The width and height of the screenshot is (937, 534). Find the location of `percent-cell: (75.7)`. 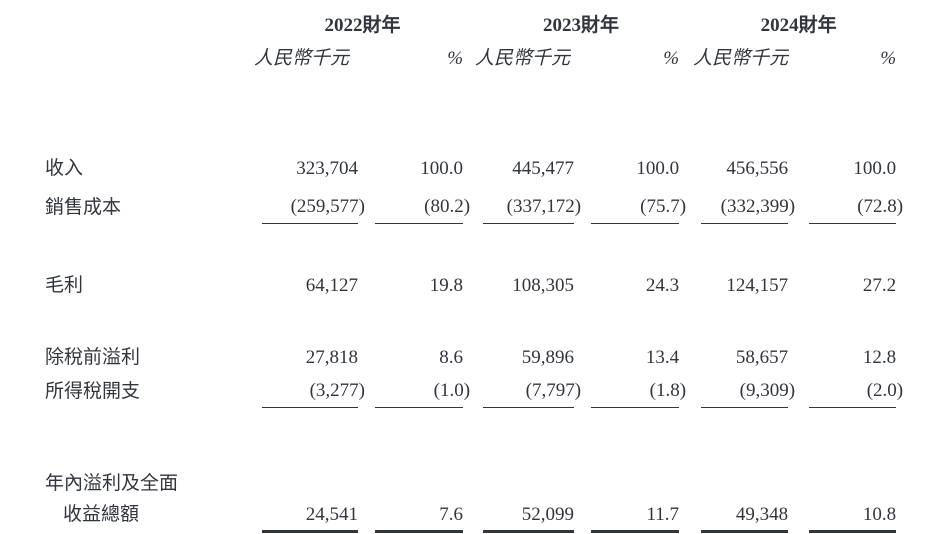

percent-cell: (75.7) is located at coordinates (638, 203).